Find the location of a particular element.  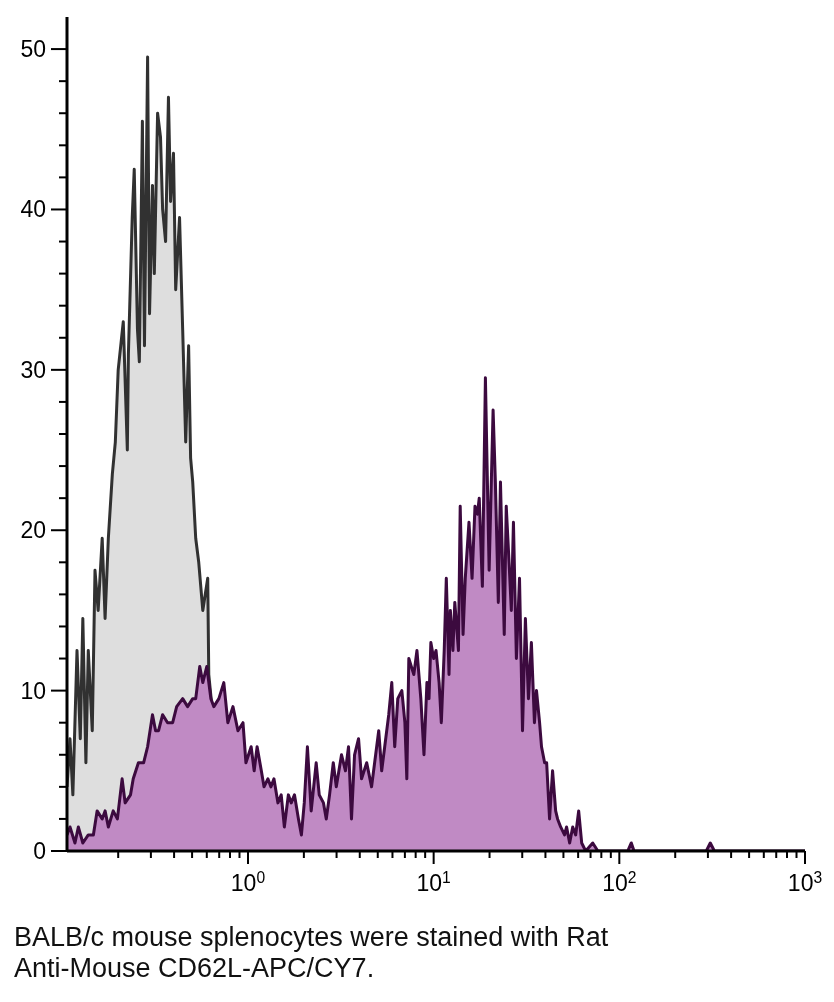

x-tick-label: 10$^{1}$ is located at coordinates (433, 882).